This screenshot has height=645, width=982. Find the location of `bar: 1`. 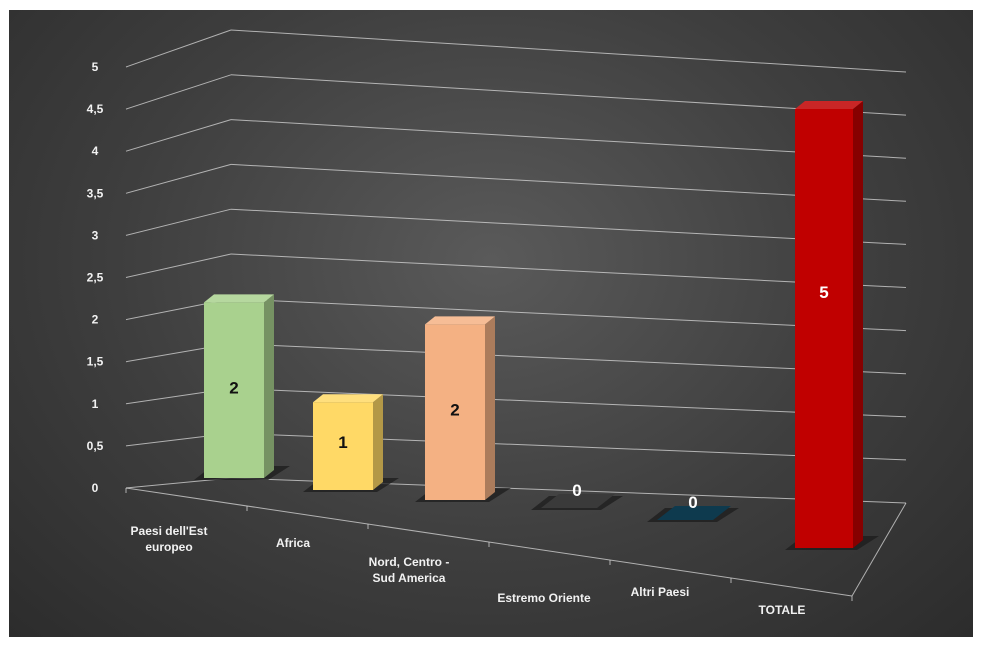

bar: 1 is located at coordinates (351, 443).